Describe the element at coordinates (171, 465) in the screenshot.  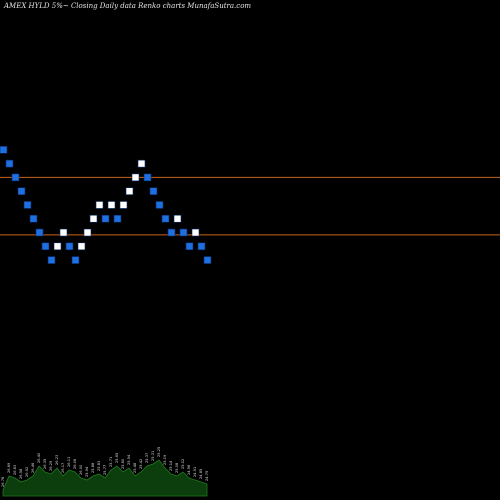
I see `volume-label: 25.14` at that location.